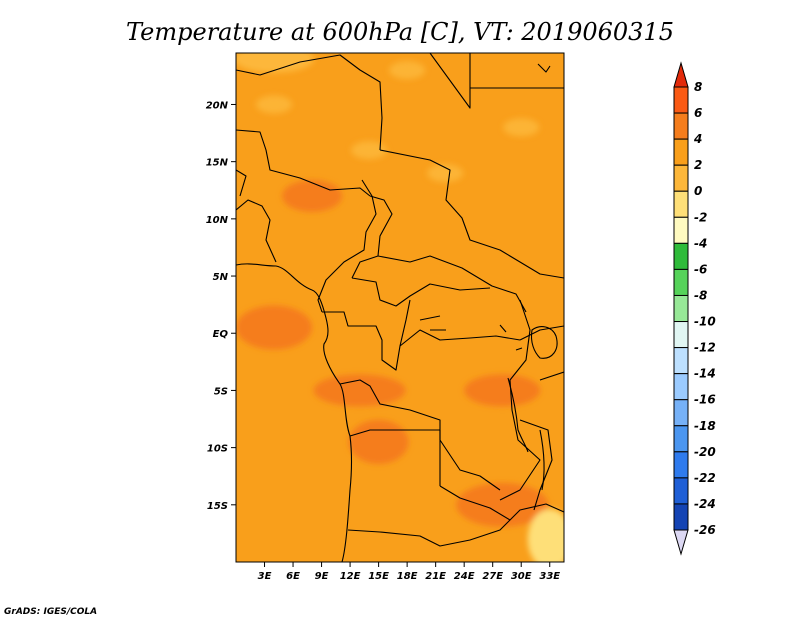 This screenshot has height=618, width=800. Describe the element at coordinates (705, 478) in the screenshot. I see `colorbar-label: -22` at that location.